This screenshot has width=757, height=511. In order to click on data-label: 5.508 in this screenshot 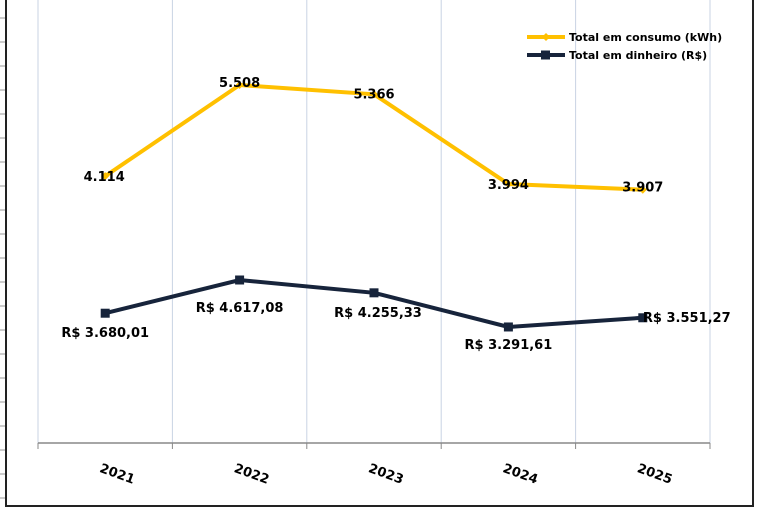, I will do `click(239, 83)`.